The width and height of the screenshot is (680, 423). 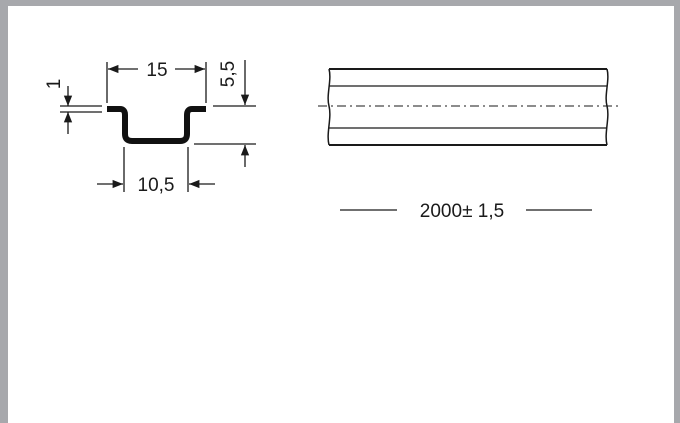 What do you see at coordinates (329, 107) in the screenshot?
I see `break-line-left` at bounding box center [329, 107].